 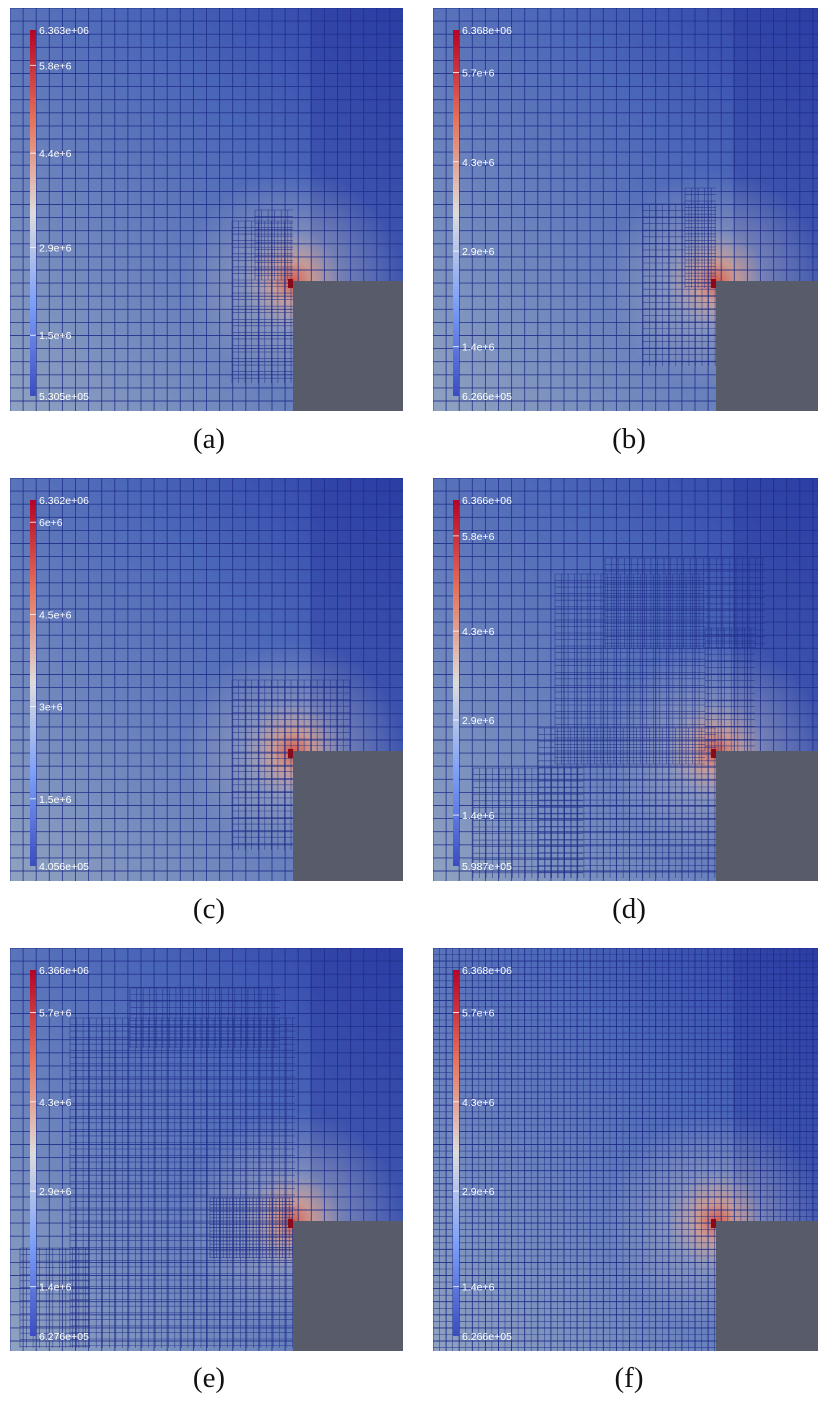 What do you see at coordinates (55, 615) in the screenshot?
I see `colorbar-tick-label: 4.5e+6` at bounding box center [55, 615].